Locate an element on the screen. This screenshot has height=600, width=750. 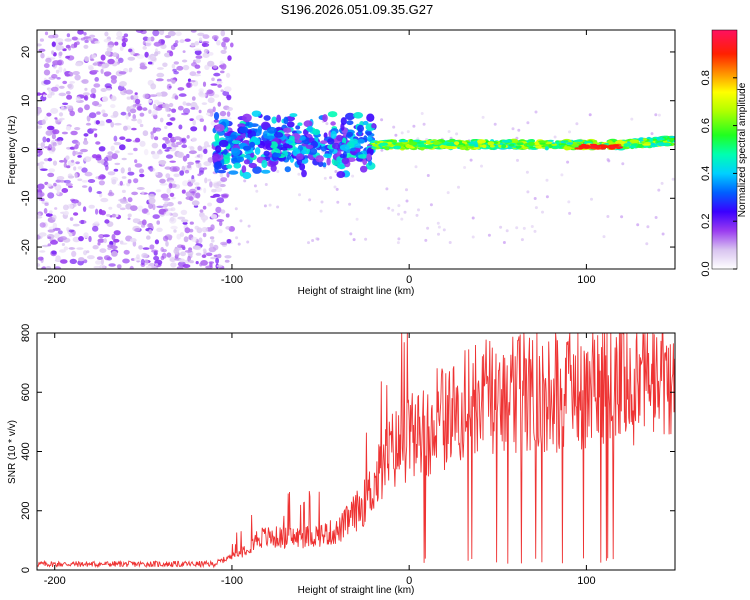
y-tick-label: -10 is located at coordinates (26, 198).